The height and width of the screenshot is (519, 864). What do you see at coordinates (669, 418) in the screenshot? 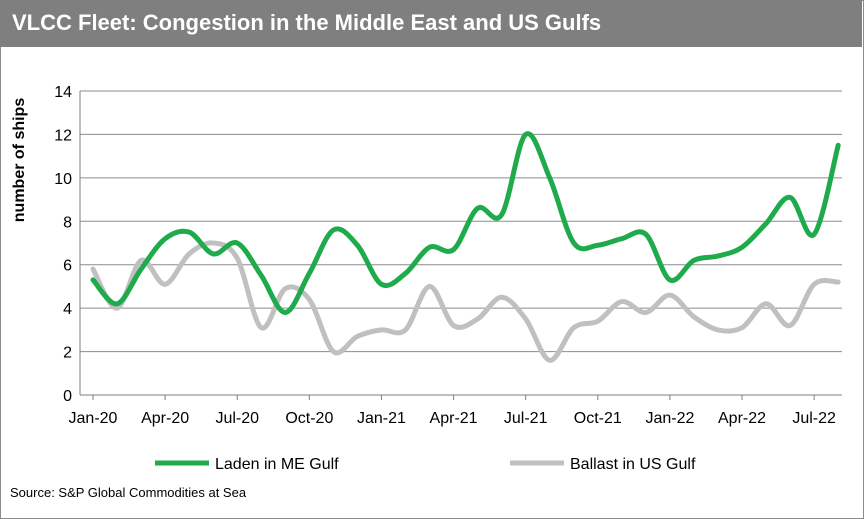
I see `x-tick-label: Jan-22` at bounding box center [669, 418].